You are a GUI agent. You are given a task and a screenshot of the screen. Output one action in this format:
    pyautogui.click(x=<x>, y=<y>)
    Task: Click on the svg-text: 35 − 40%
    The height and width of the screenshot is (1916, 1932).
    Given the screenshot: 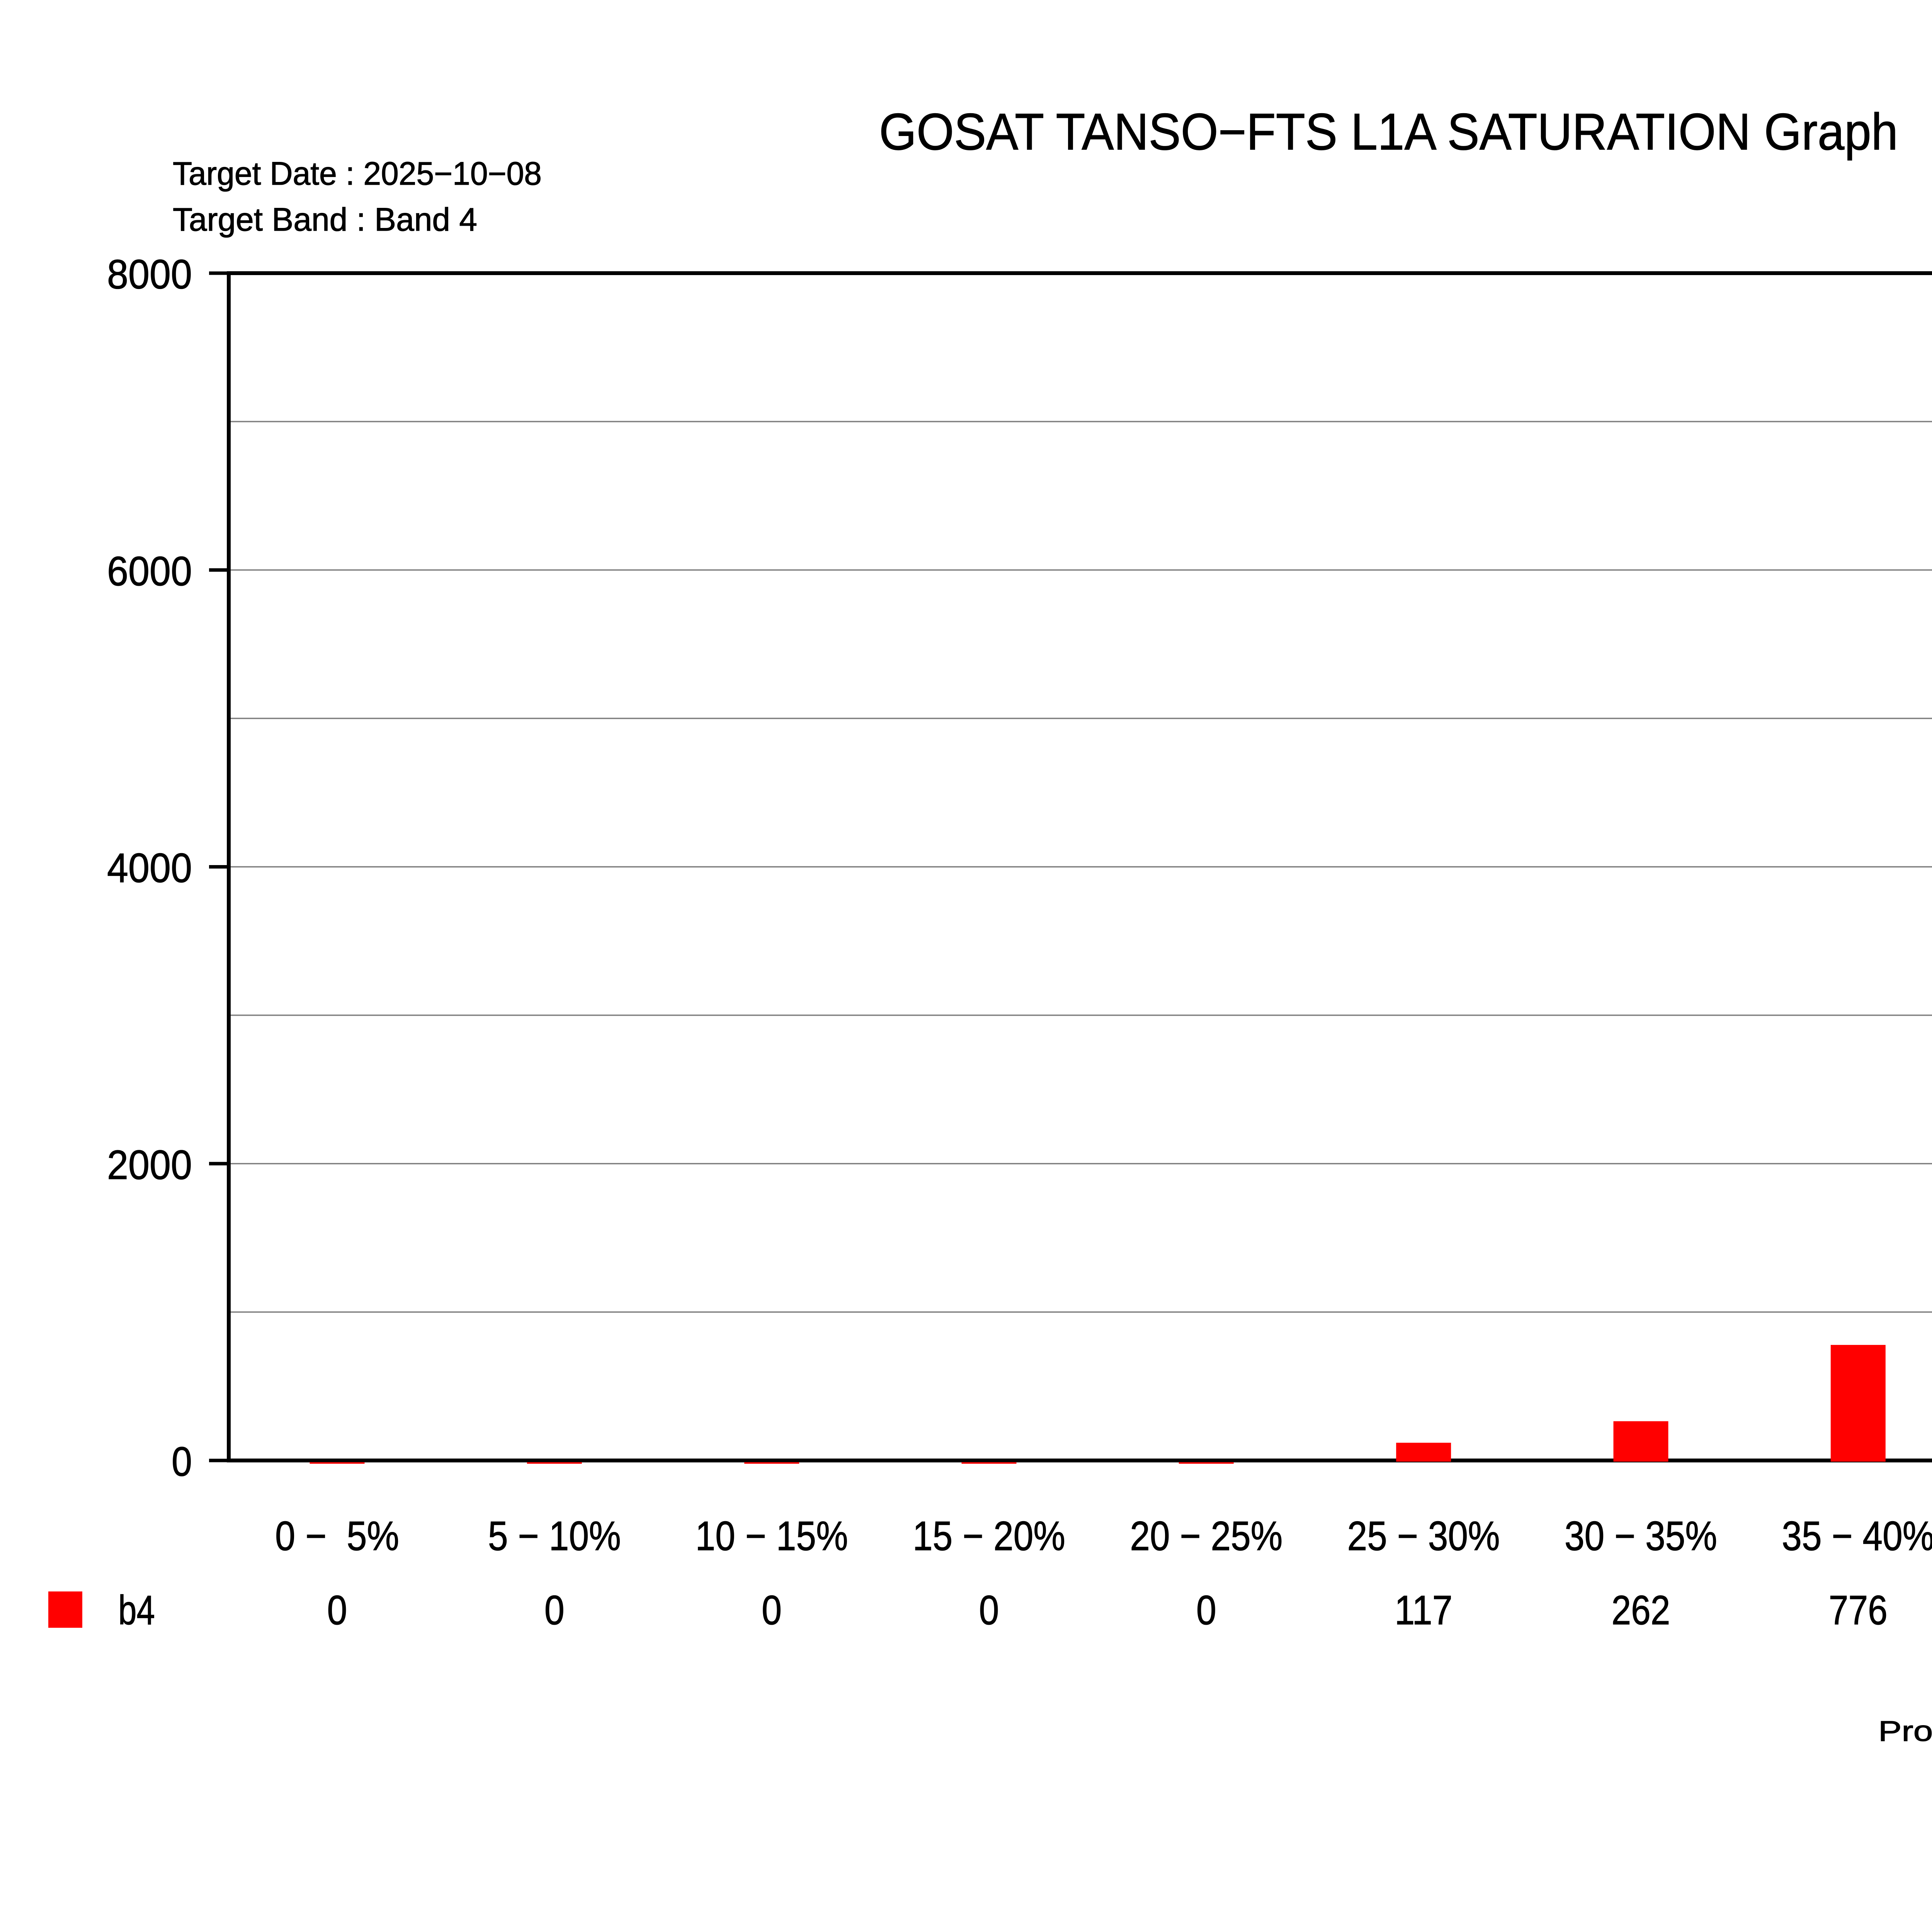 What is the action you would take?
    pyautogui.click(x=1857, y=1536)
    